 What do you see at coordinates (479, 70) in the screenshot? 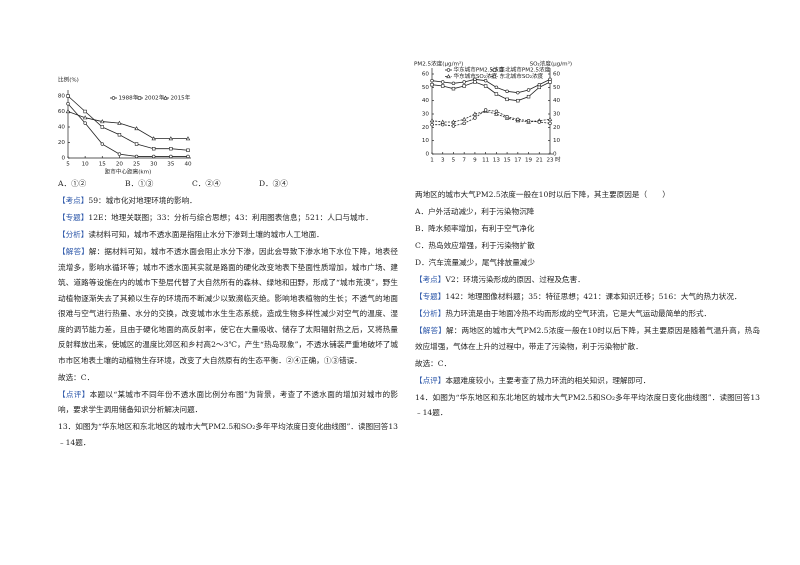
I see `legend-label: 华东城市PM2.5浓度` at bounding box center [479, 70].